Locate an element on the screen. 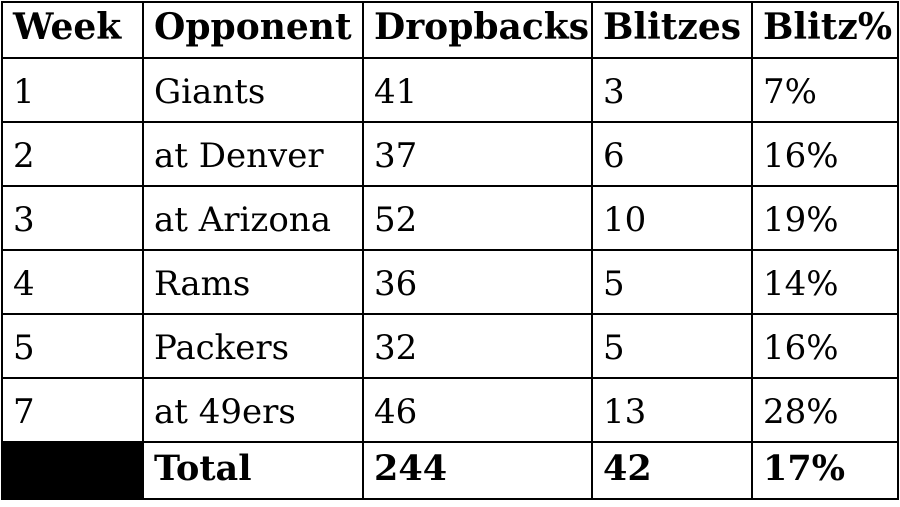 The image size is (900, 507). table-row: 3 at Arizona 52 10 19% is located at coordinates (450, 218).